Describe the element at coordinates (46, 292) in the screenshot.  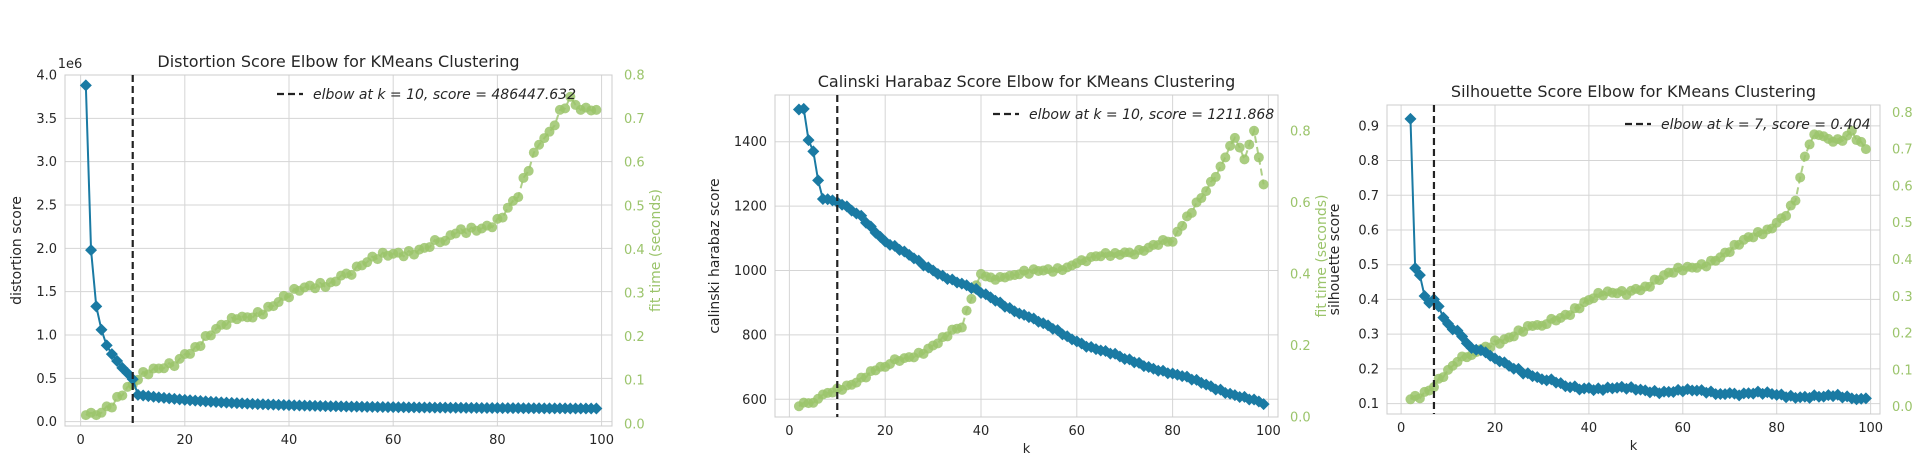
I see `y-tick-label: 1.5` at that location.